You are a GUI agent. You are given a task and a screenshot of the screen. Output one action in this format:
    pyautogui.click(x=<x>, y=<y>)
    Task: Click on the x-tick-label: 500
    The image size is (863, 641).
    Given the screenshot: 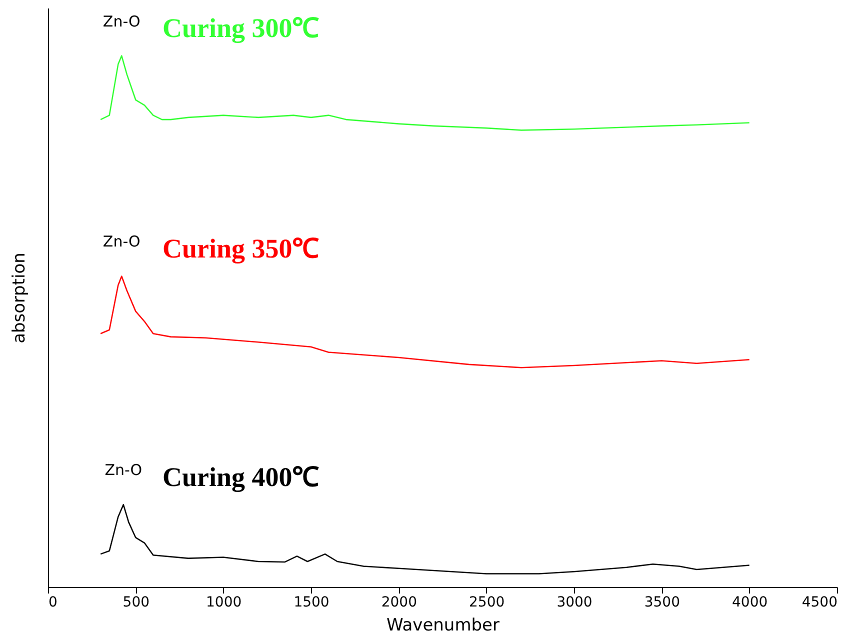 What is the action you would take?
    pyautogui.click(x=136, y=602)
    